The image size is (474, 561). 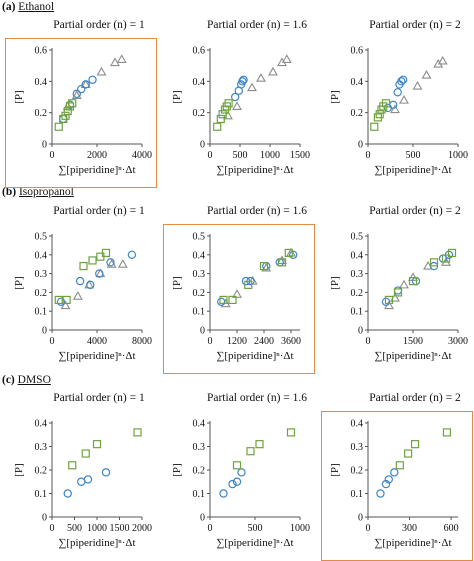 I want to click on section-letter: (c), so click(x=8, y=380).